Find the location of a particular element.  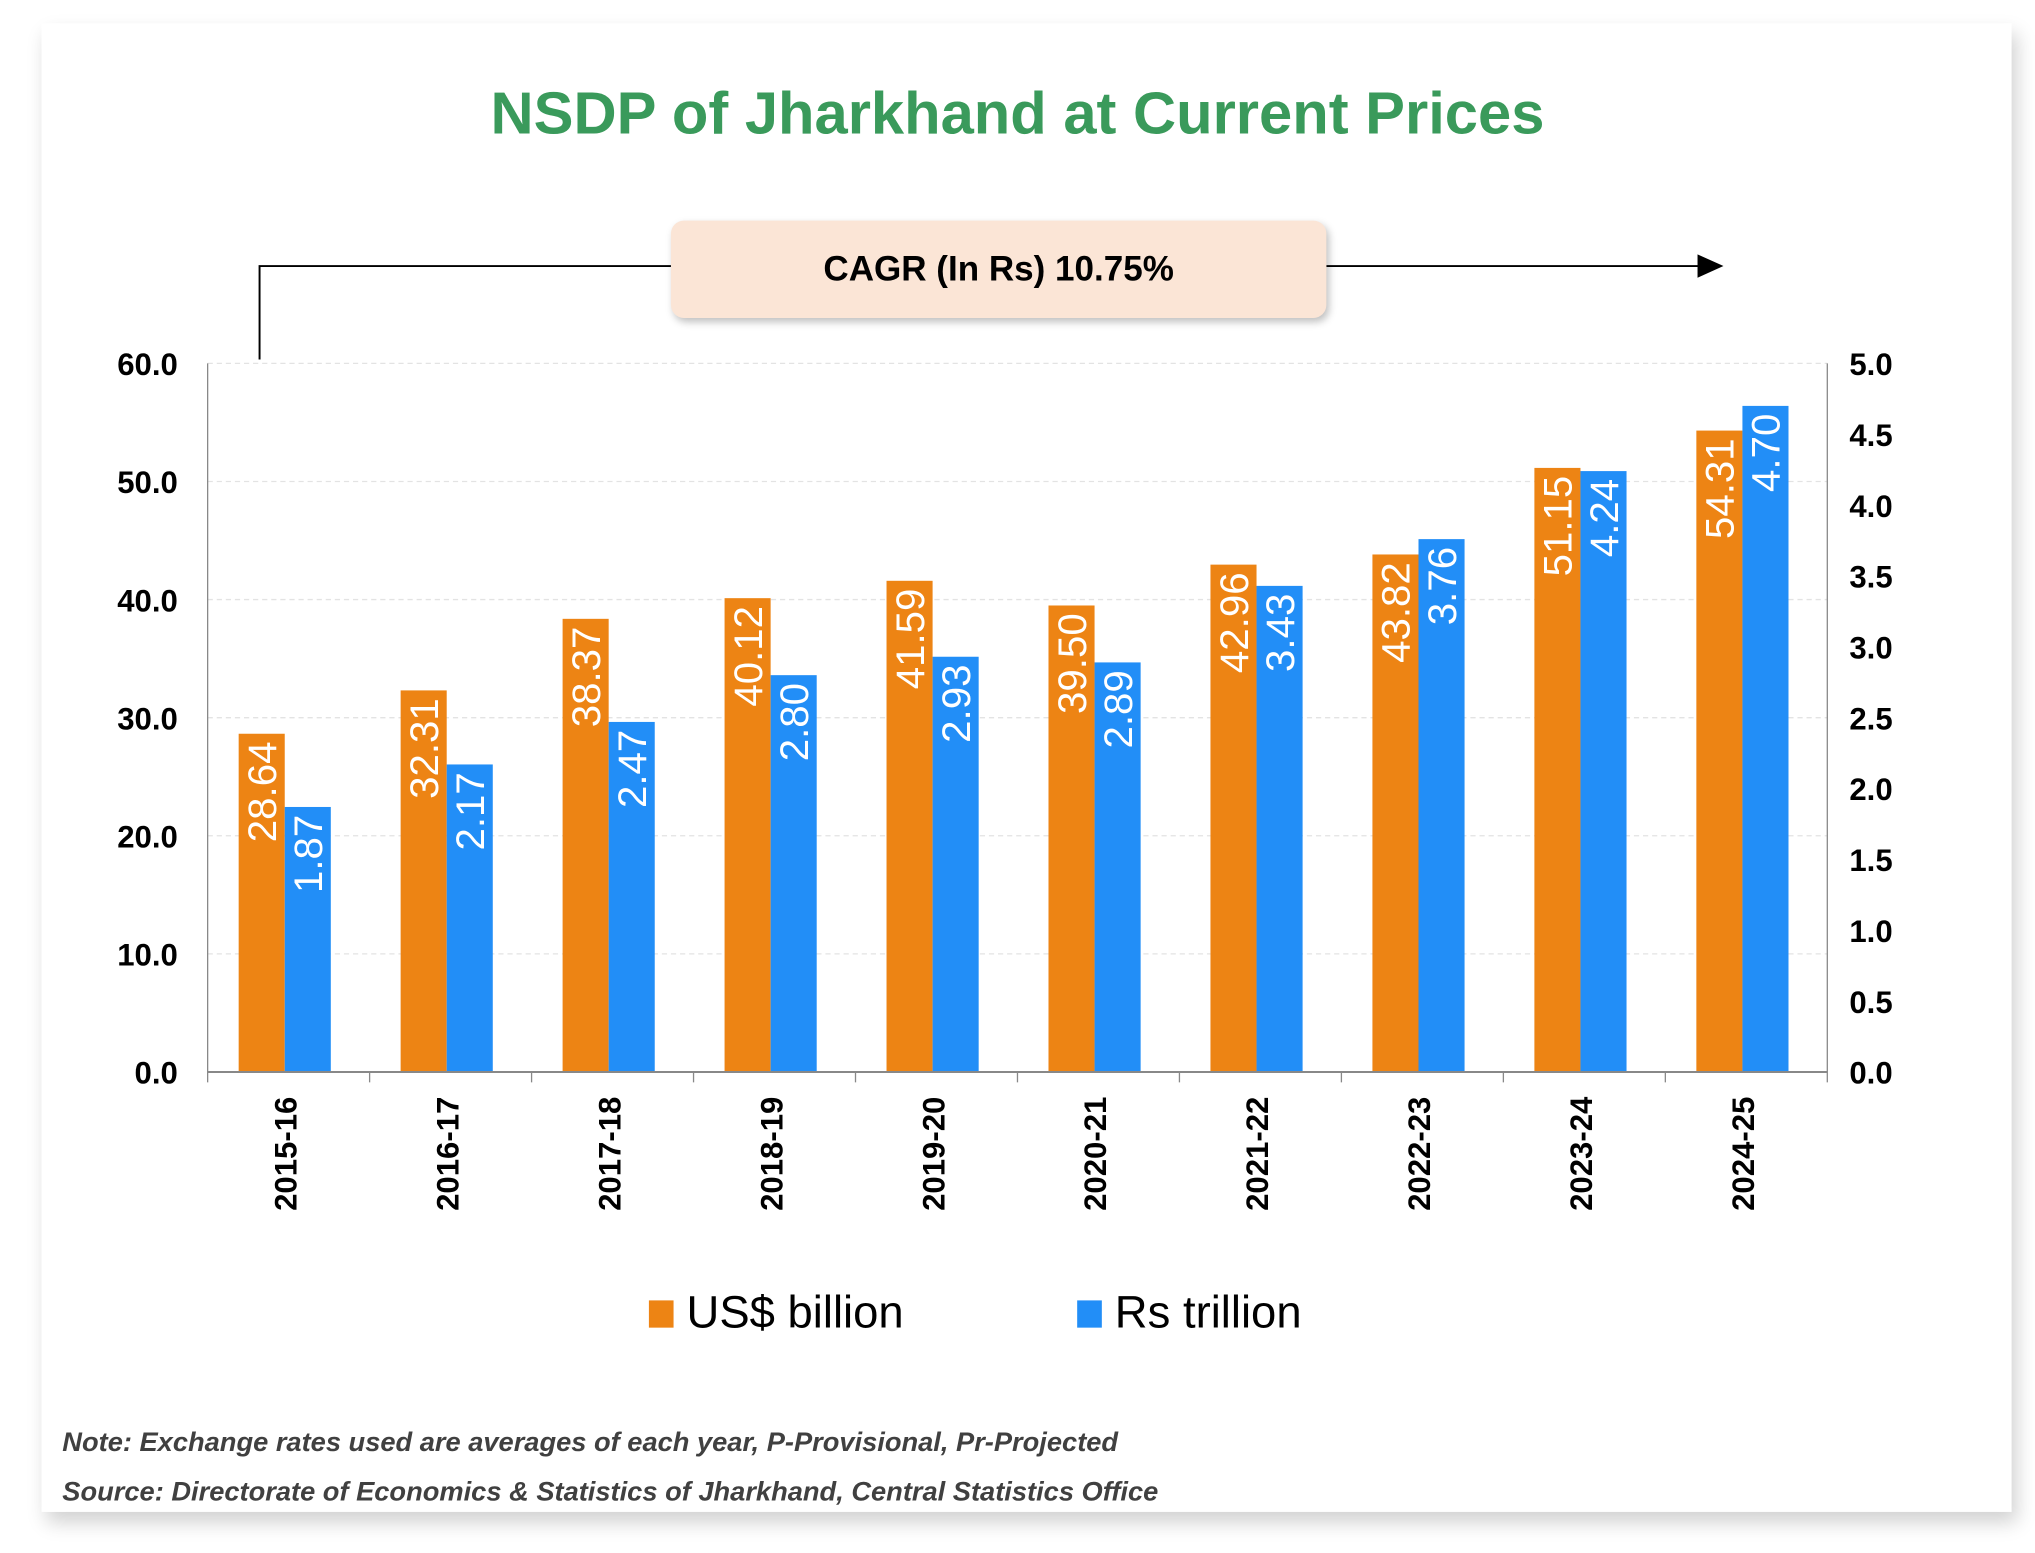

x-tick-label: 2022-23 is located at coordinates (1419, 1154).